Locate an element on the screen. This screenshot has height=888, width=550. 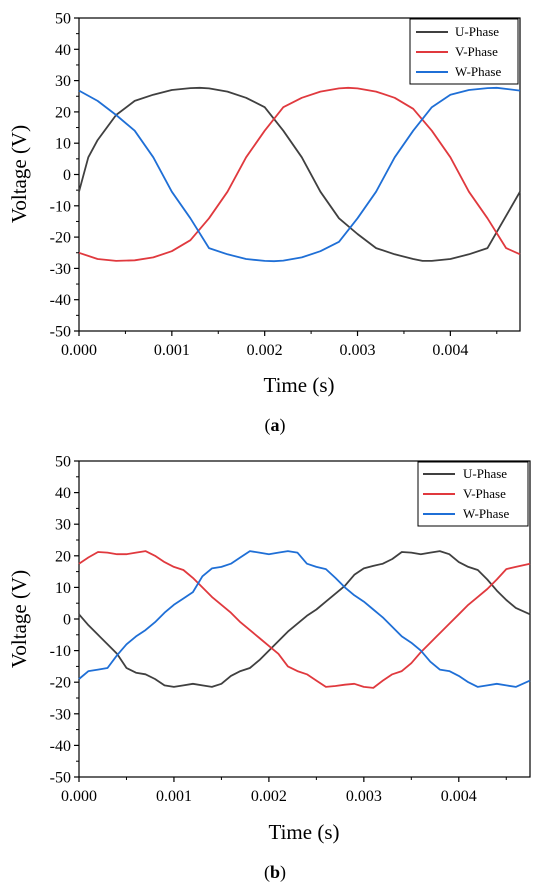
series-line-u-phase is located at coordinates (304, 619).